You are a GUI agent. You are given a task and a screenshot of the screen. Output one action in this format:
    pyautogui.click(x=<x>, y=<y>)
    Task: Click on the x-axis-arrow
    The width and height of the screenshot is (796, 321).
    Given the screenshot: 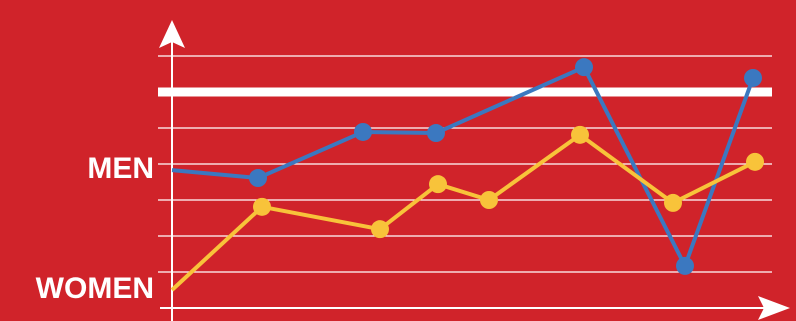 What is the action you would take?
    pyautogui.click(x=774, y=308)
    